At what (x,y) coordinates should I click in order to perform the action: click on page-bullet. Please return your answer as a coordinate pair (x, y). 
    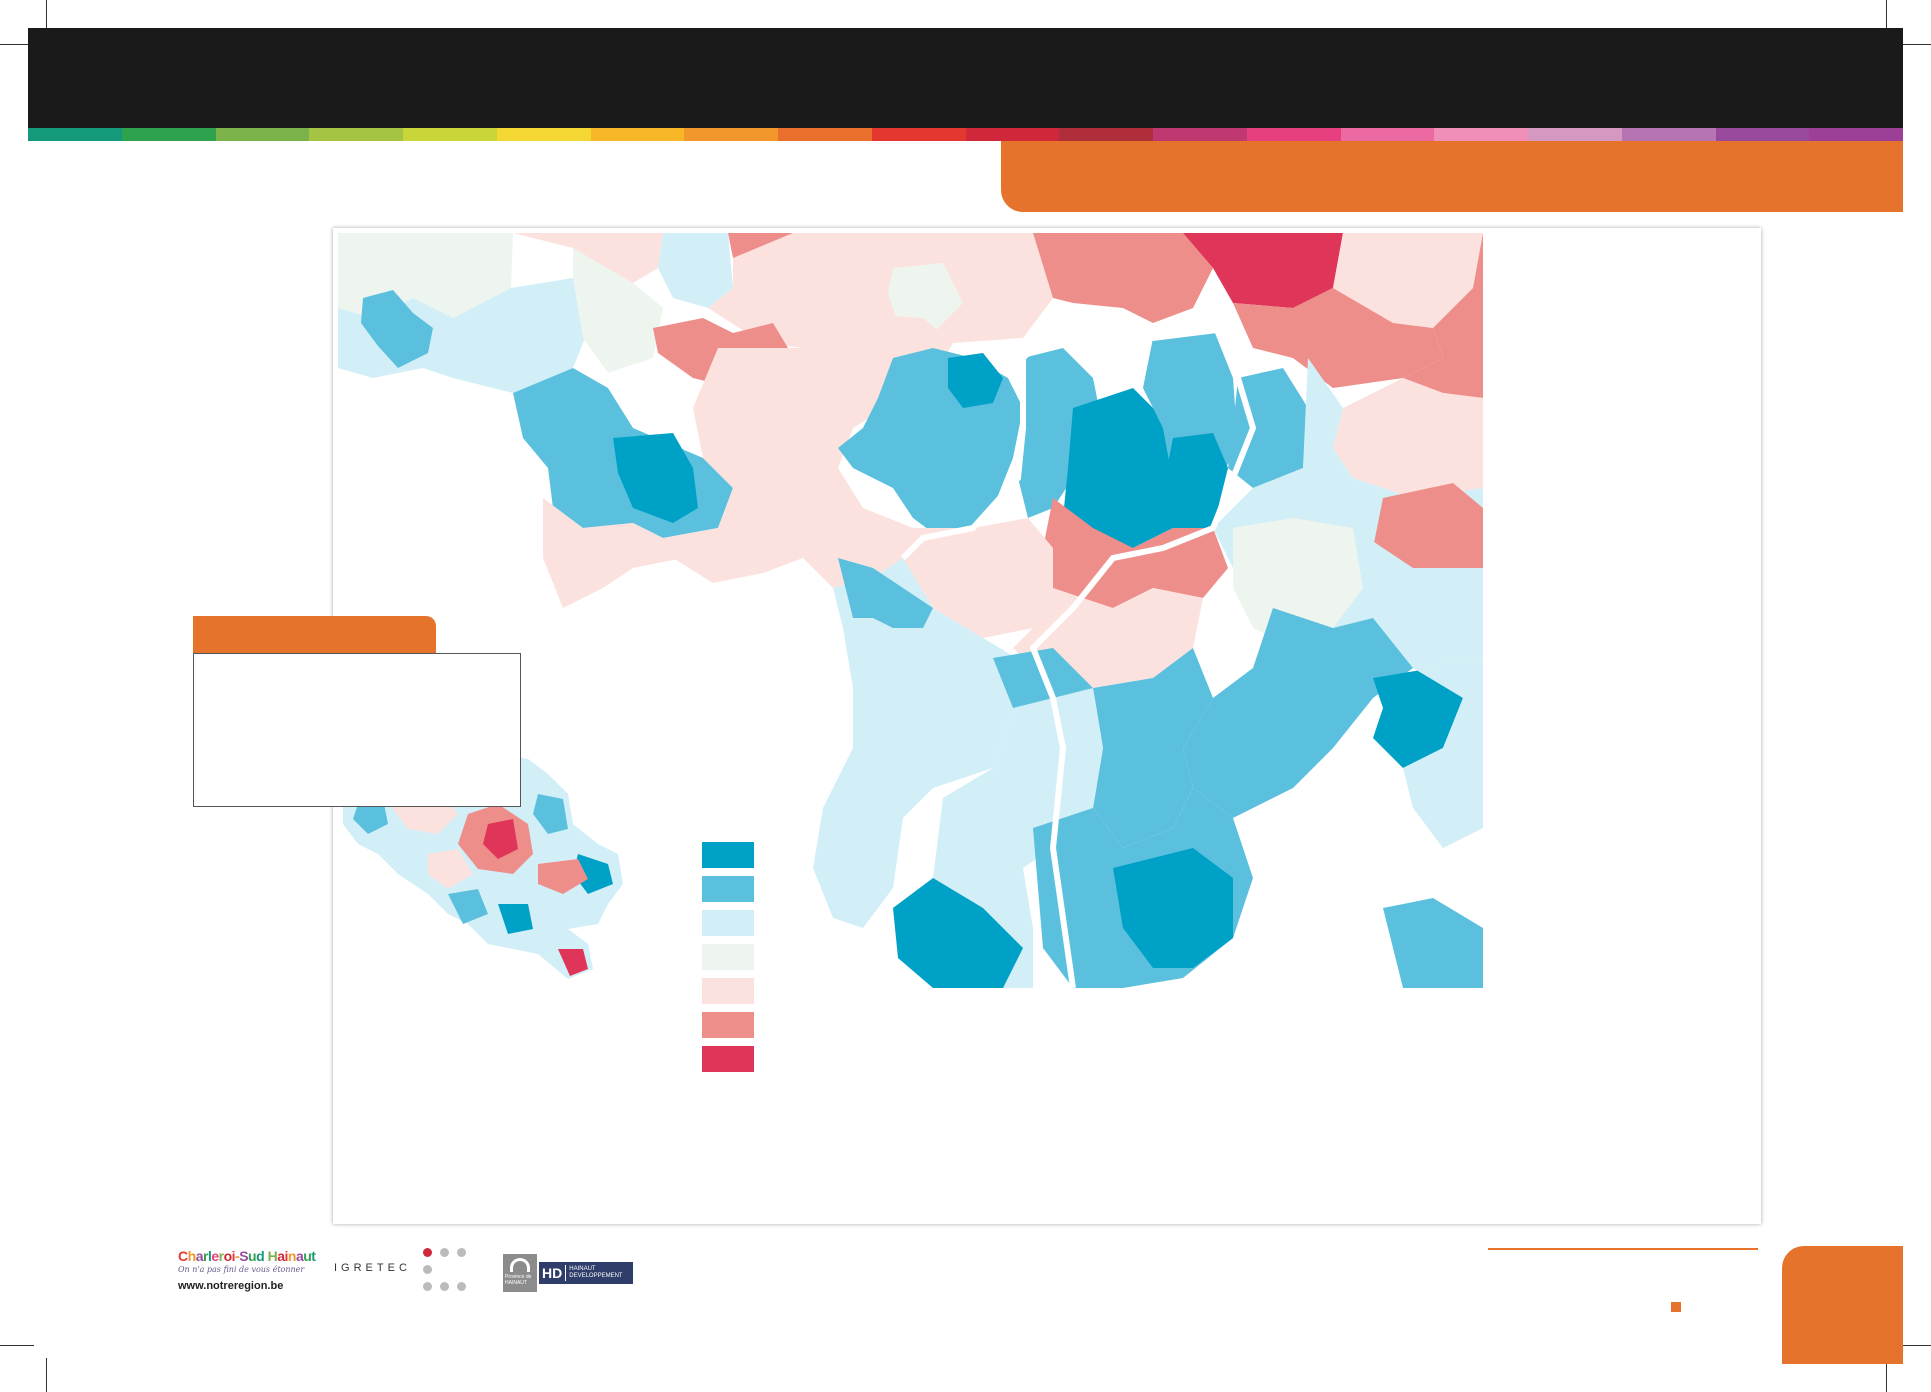
    Looking at the image, I should click on (1676, 1307).